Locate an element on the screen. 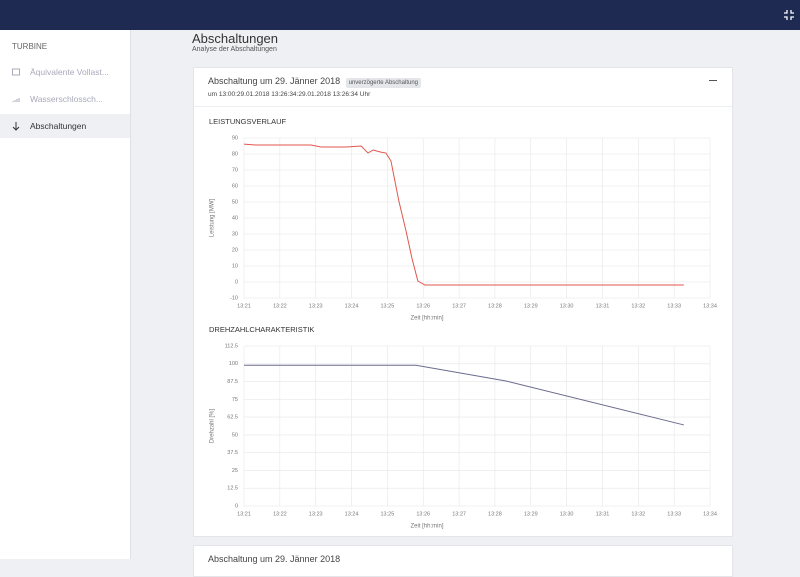 This screenshot has height=577, width=800. collapse-button is located at coordinates (713, 80).